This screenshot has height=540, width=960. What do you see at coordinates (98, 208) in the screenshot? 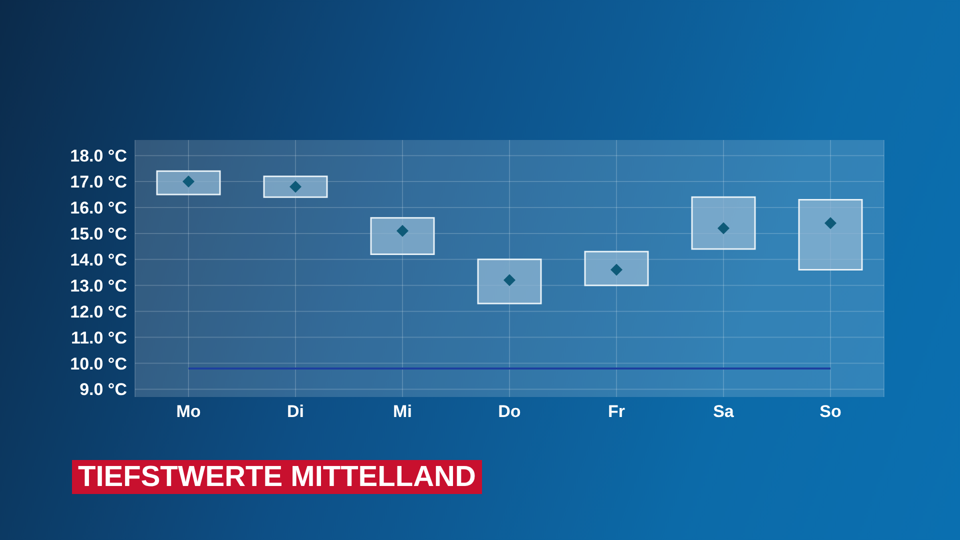
I see `y-tick-label: 16.0 °C` at bounding box center [98, 208].